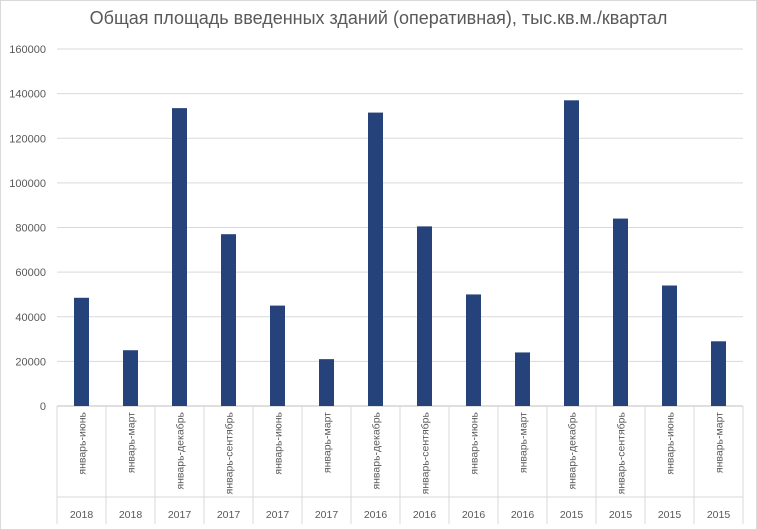  What do you see at coordinates (30, 362) in the screenshot?
I see `y-tick-label: 20000` at bounding box center [30, 362].